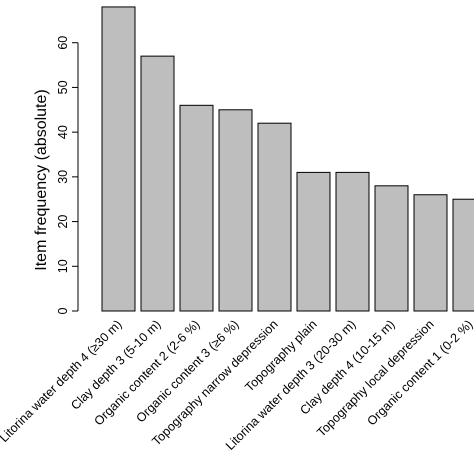  Describe the element at coordinates (63, 266) in the screenshot. I see `y-tick-label: 10` at that location.